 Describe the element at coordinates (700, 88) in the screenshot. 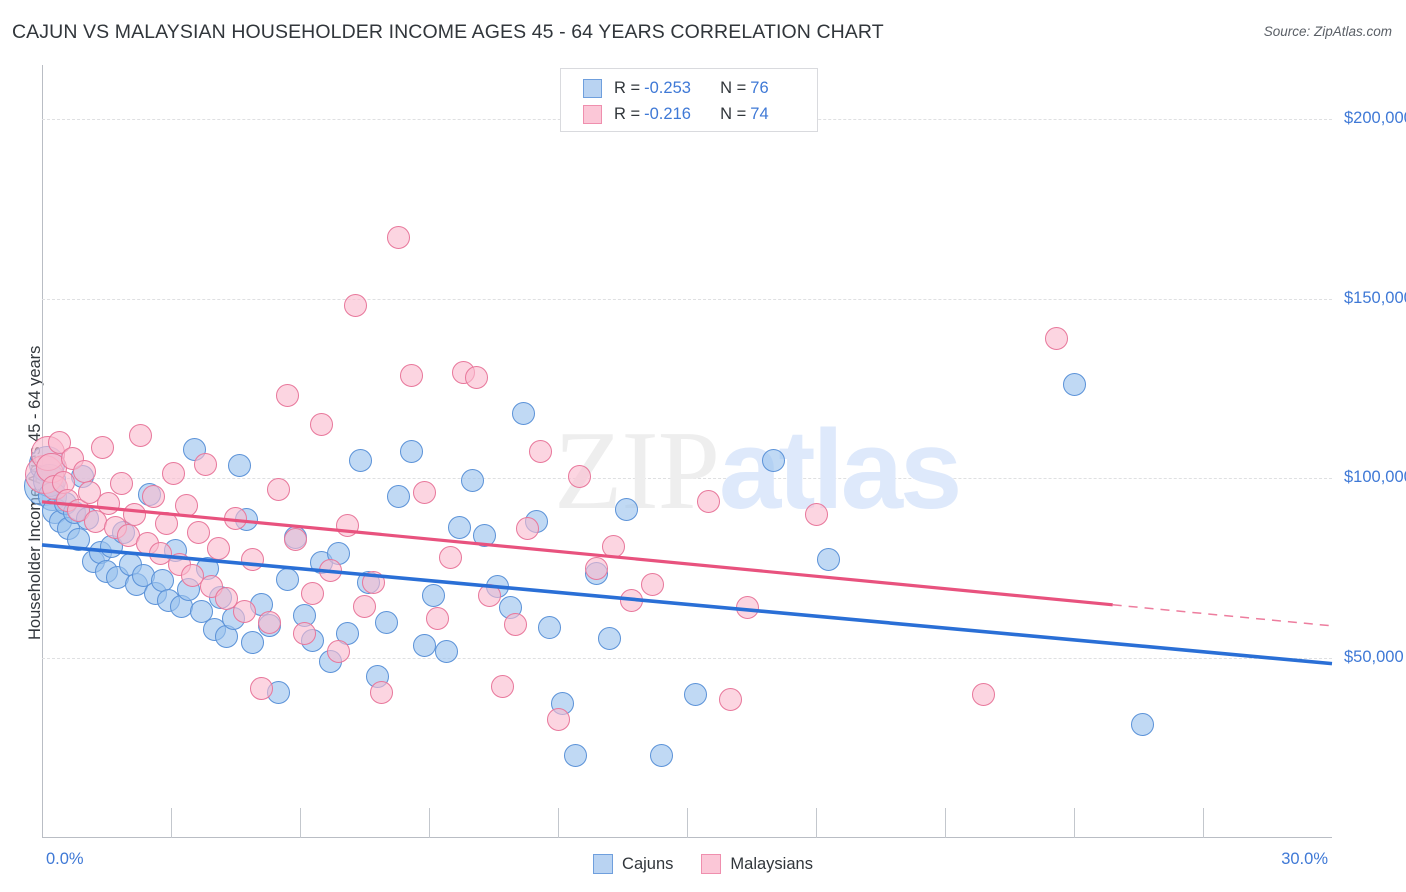

I see `correlation-stat-row: R = -0.253 N = 76` at that location.